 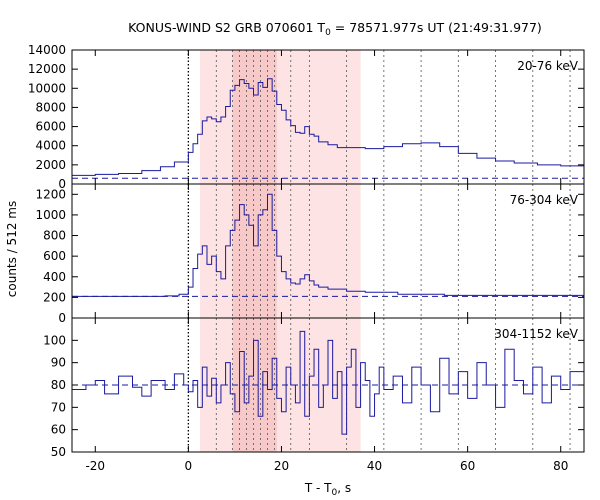 I want to click on y-tick-label: 60, so click(x=58, y=430).